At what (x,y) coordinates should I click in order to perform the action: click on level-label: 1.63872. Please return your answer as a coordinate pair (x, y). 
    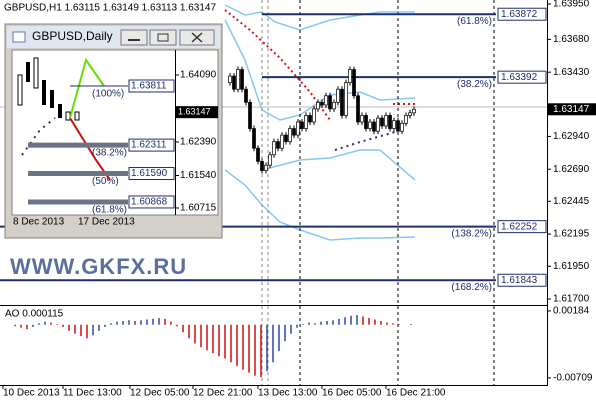
    Looking at the image, I should click on (519, 14).